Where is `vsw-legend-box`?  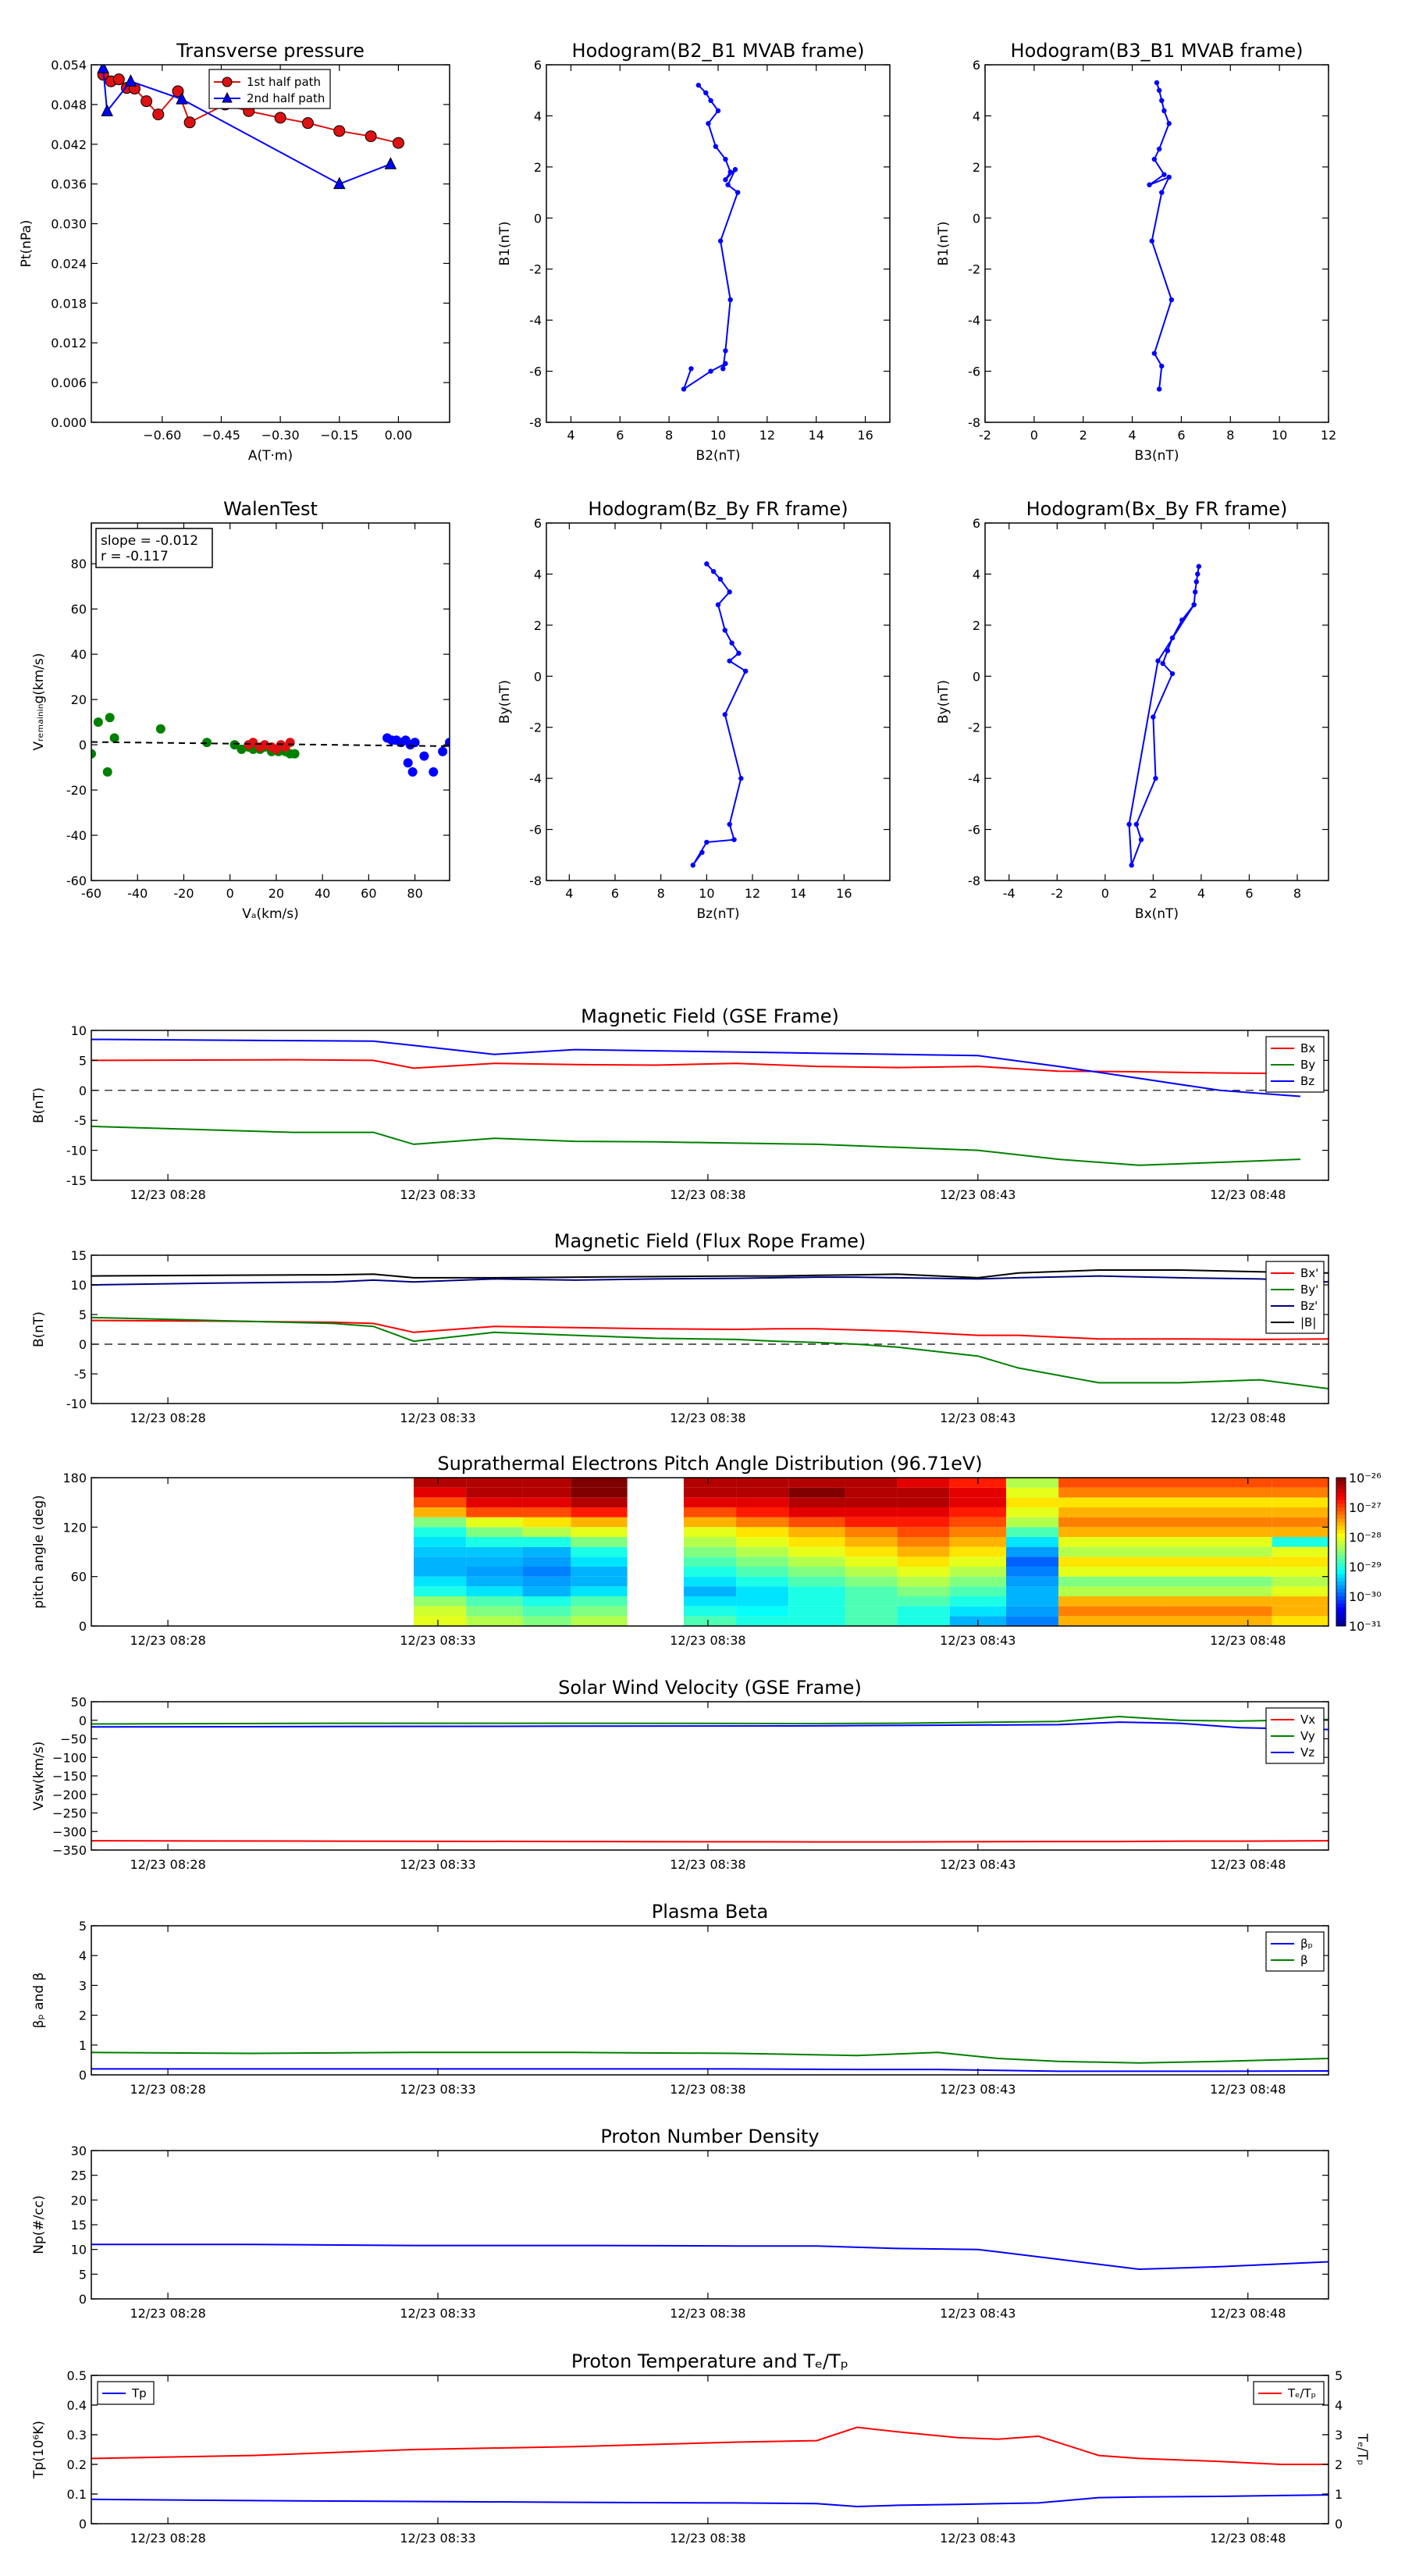
vsw-legend-box is located at coordinates (1295, 1736).